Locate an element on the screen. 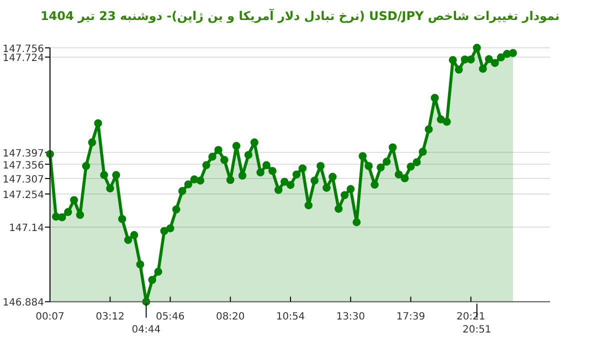 The height and width of the screenshot is (352, 600). x-tick-label: 13:30 is located at coordinates (351, 317).